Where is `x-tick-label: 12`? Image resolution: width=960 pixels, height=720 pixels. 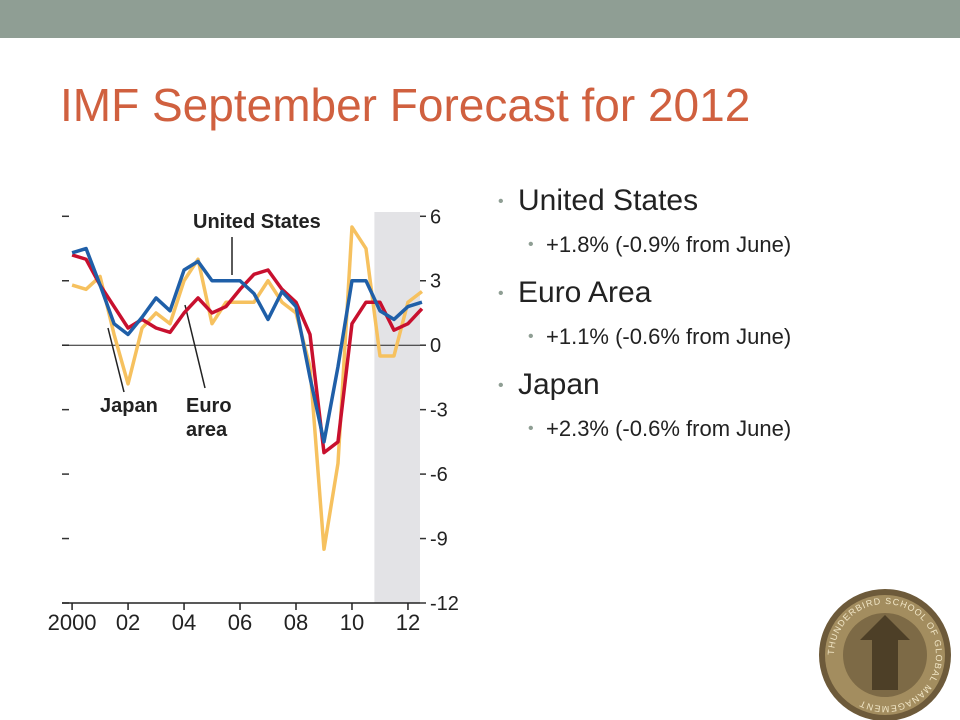 x-tick-label: 12 is located at coordinates (408, 622).